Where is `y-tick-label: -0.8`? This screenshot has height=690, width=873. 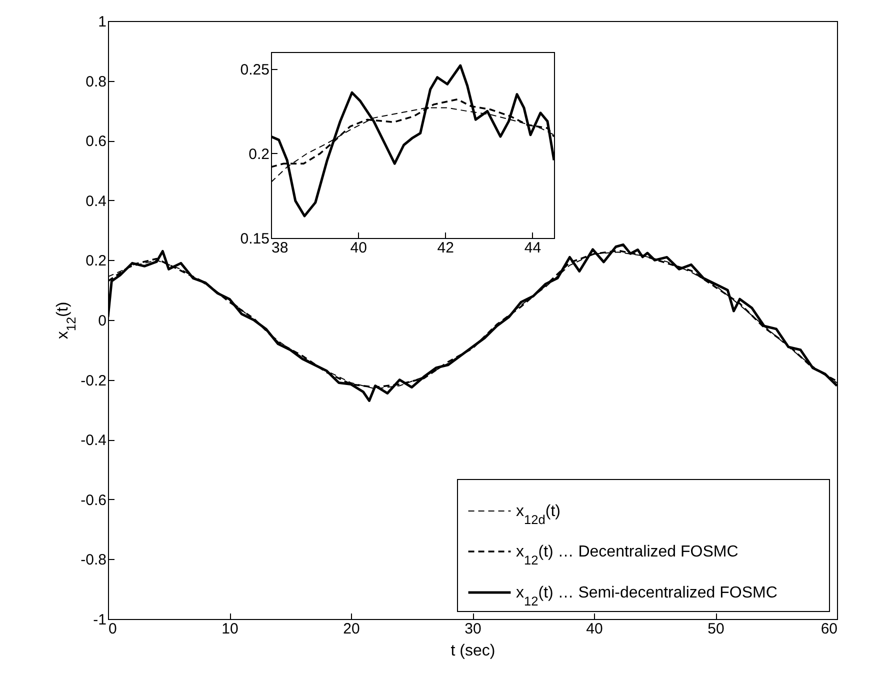
y-tick-label: -0.8 is located at coordinates (93, 560).